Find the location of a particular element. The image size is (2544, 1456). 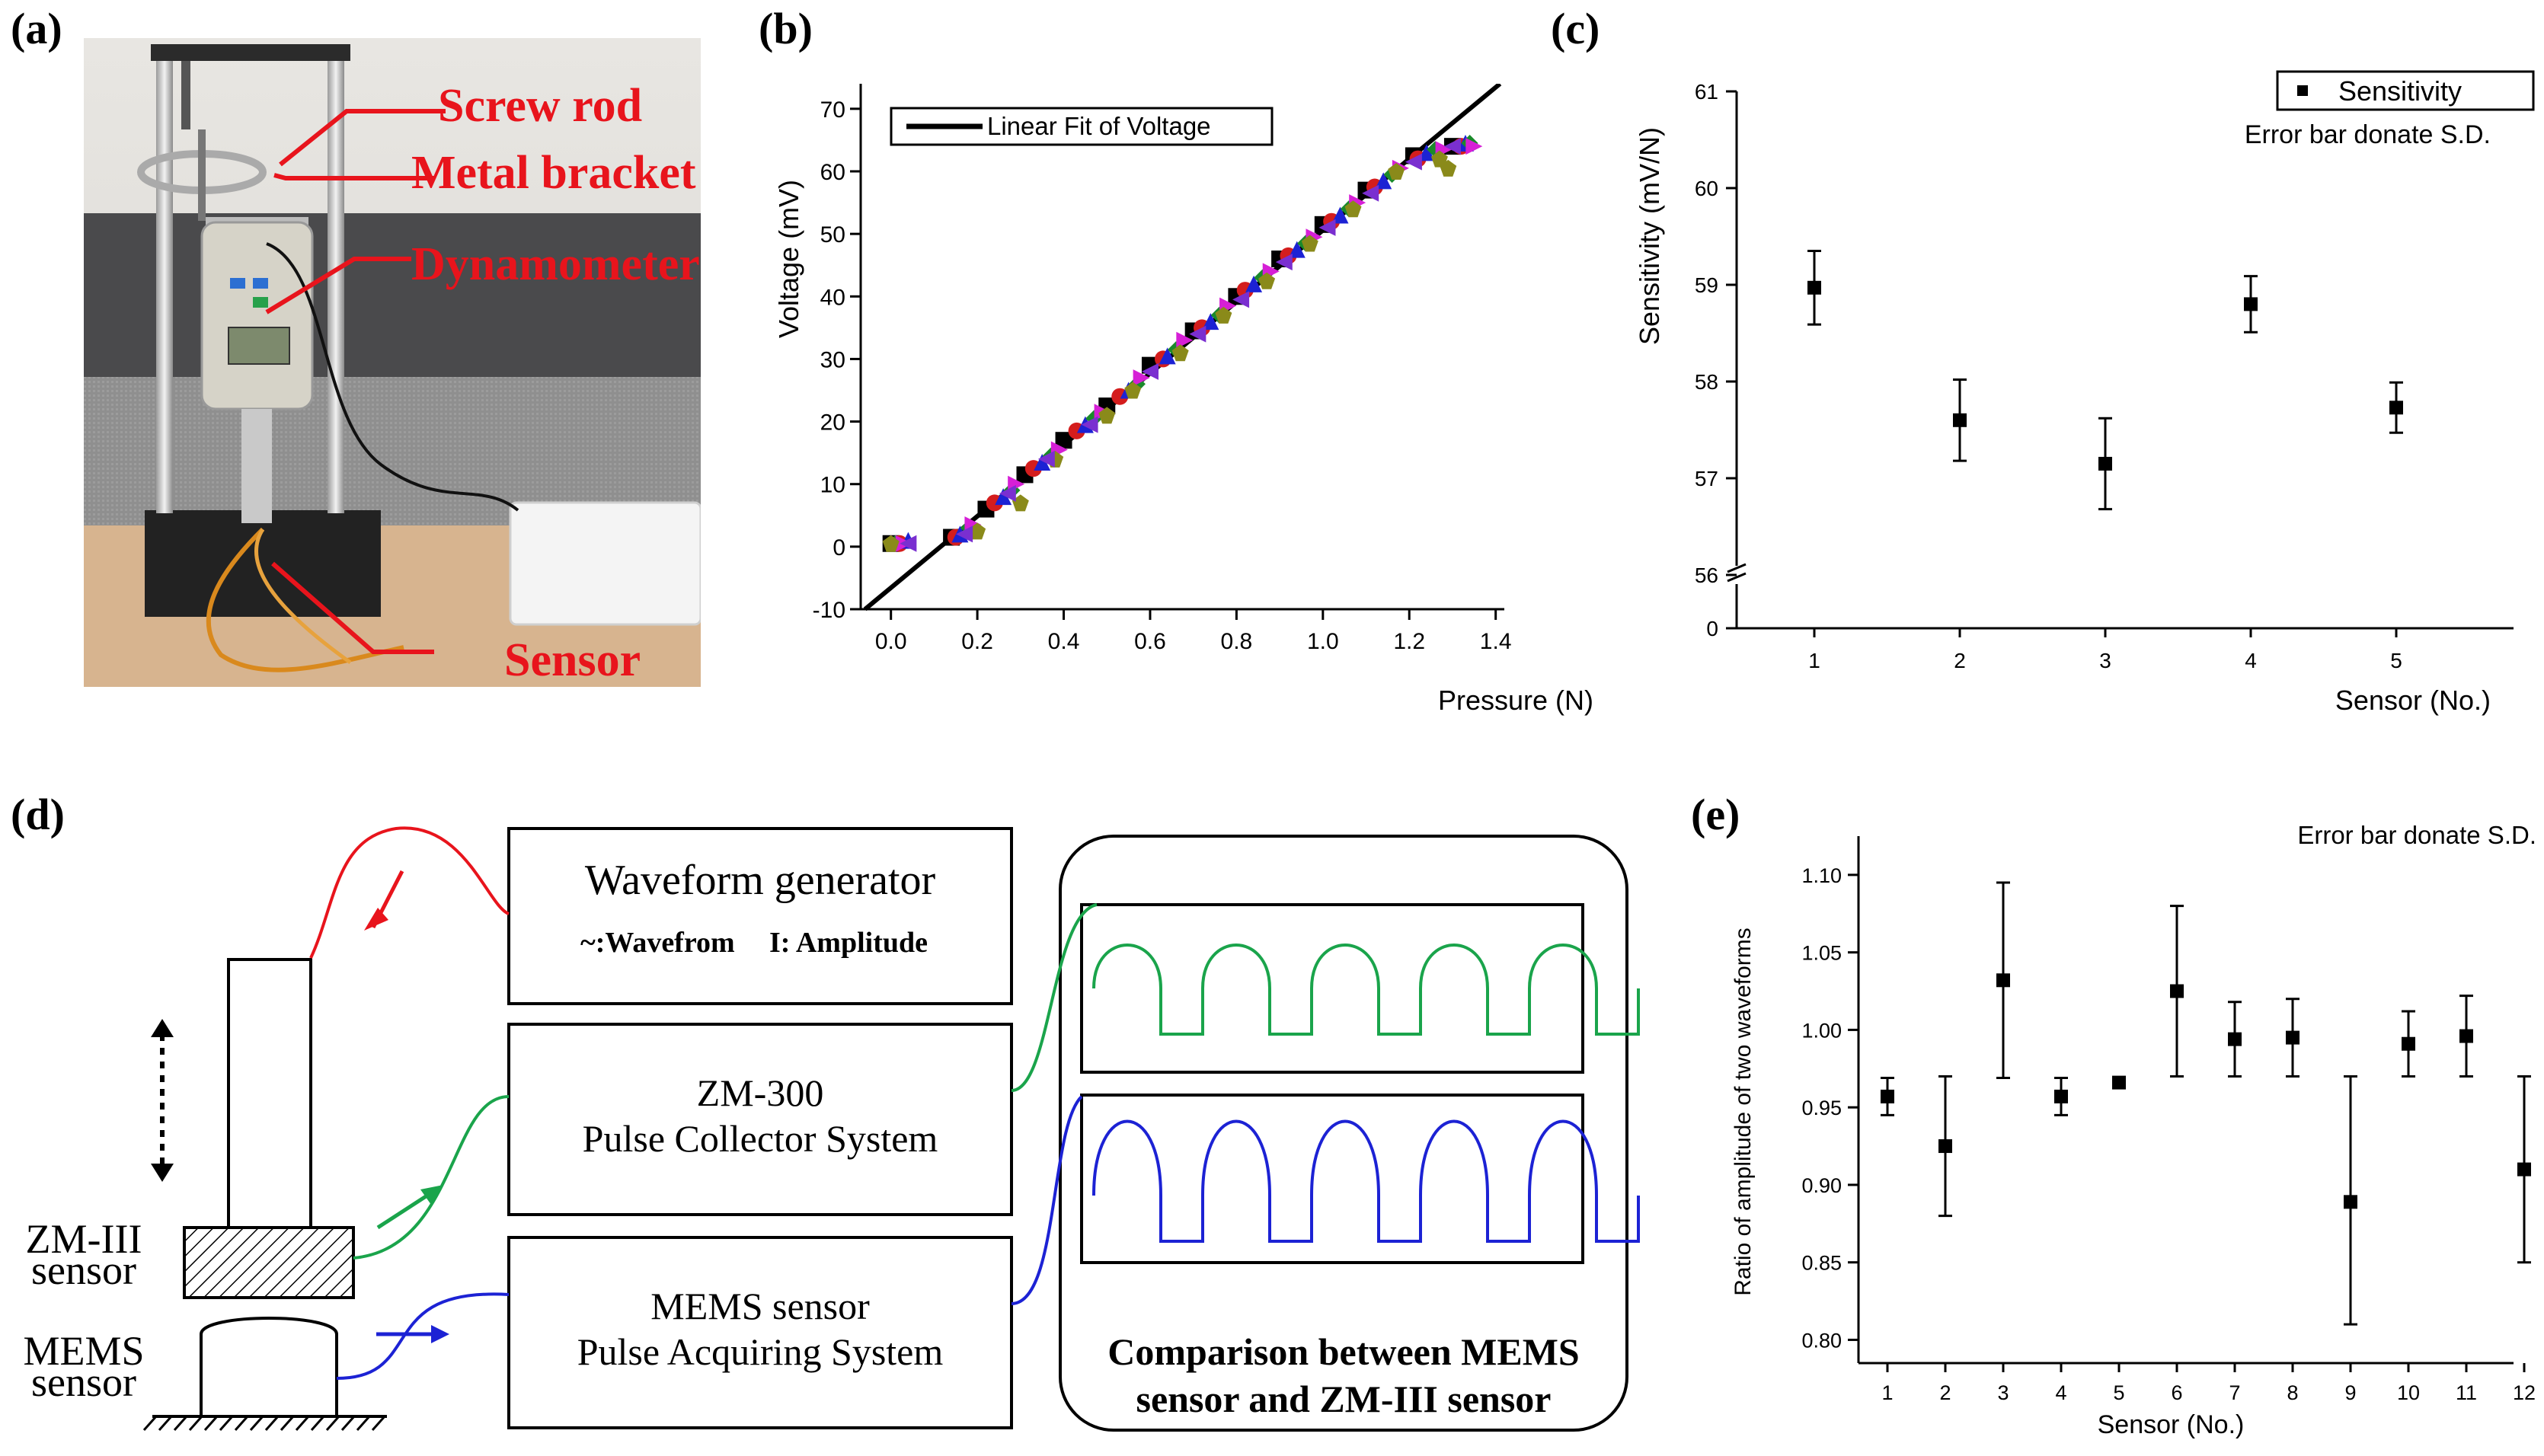

zm3-label: ZM-III is located at coordinates (84, 1239).